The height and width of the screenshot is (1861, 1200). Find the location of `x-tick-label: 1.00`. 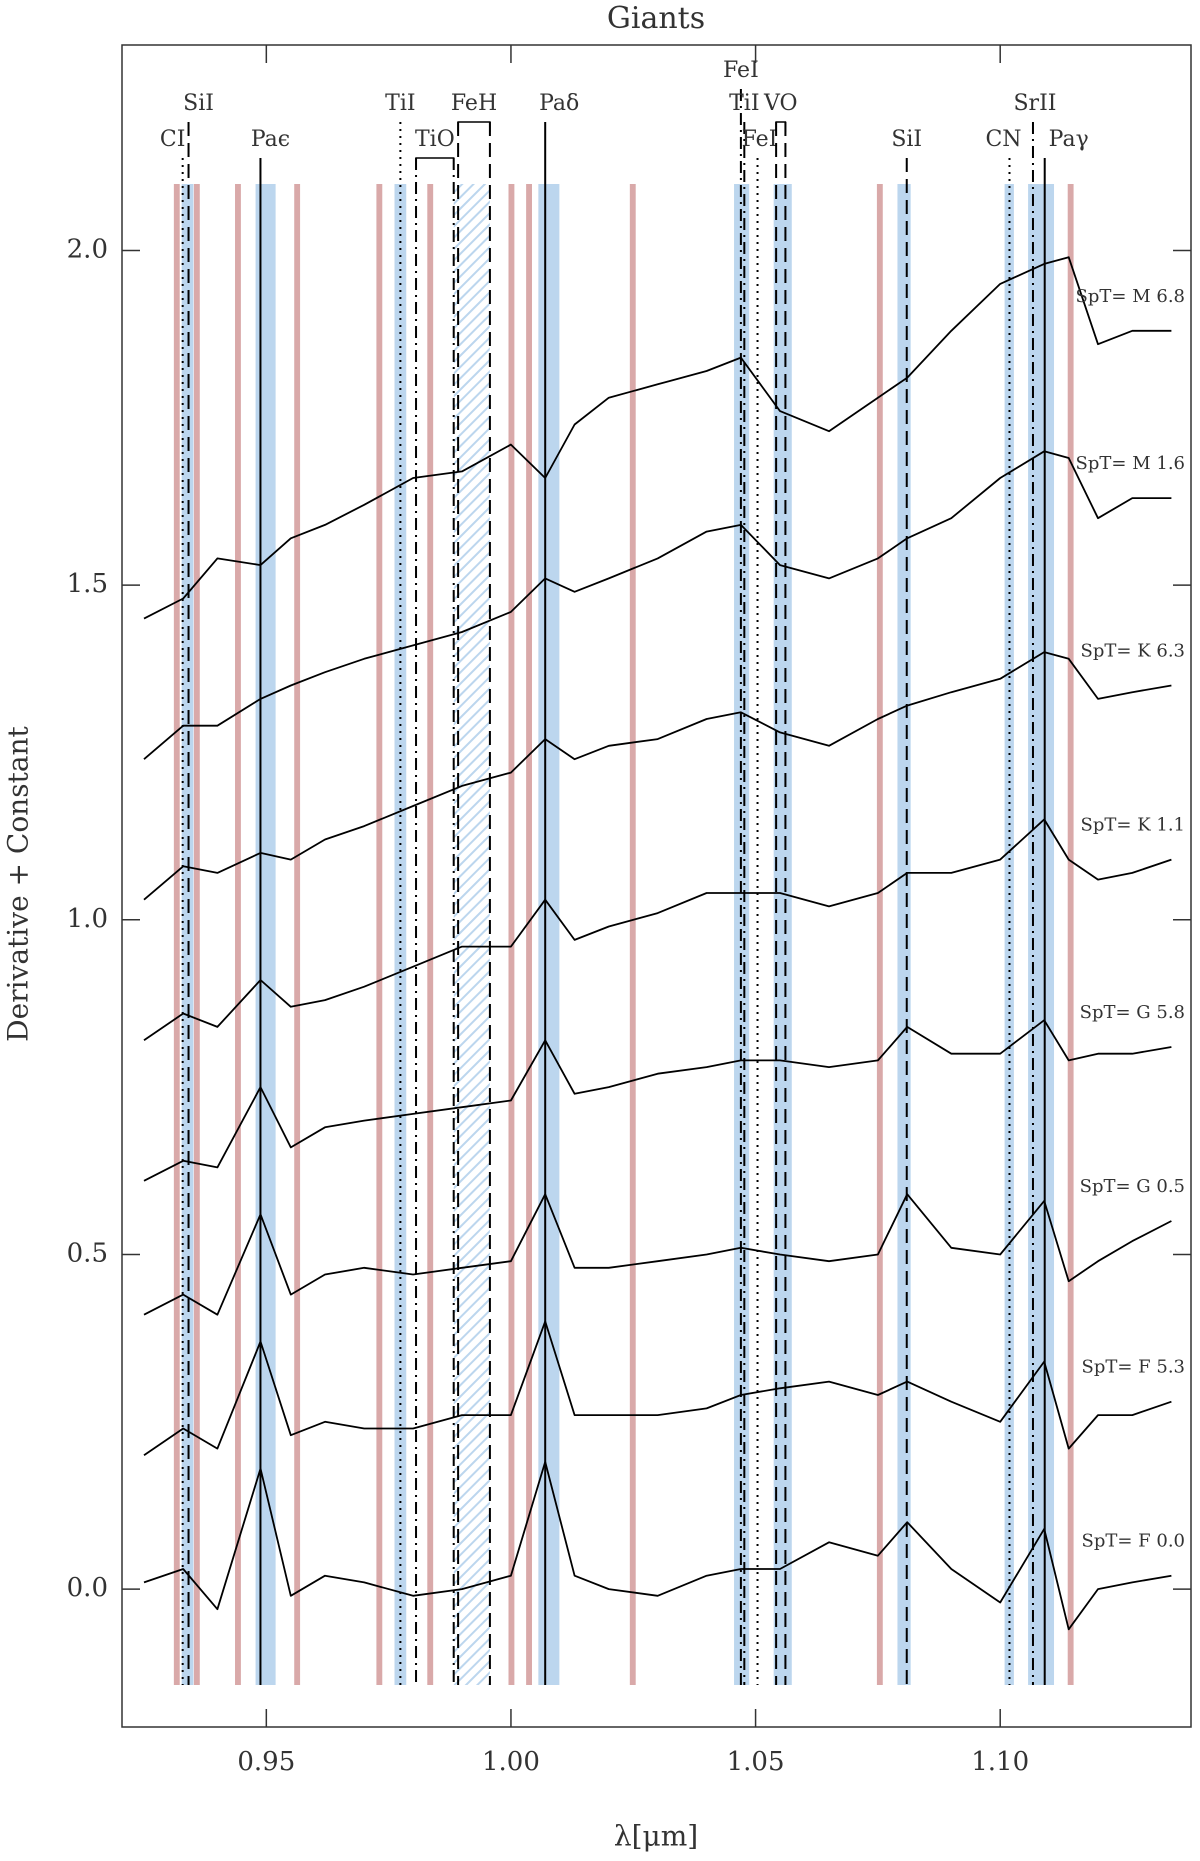

x-tick-label: 1.00 is located at coordinates (511, 1762).